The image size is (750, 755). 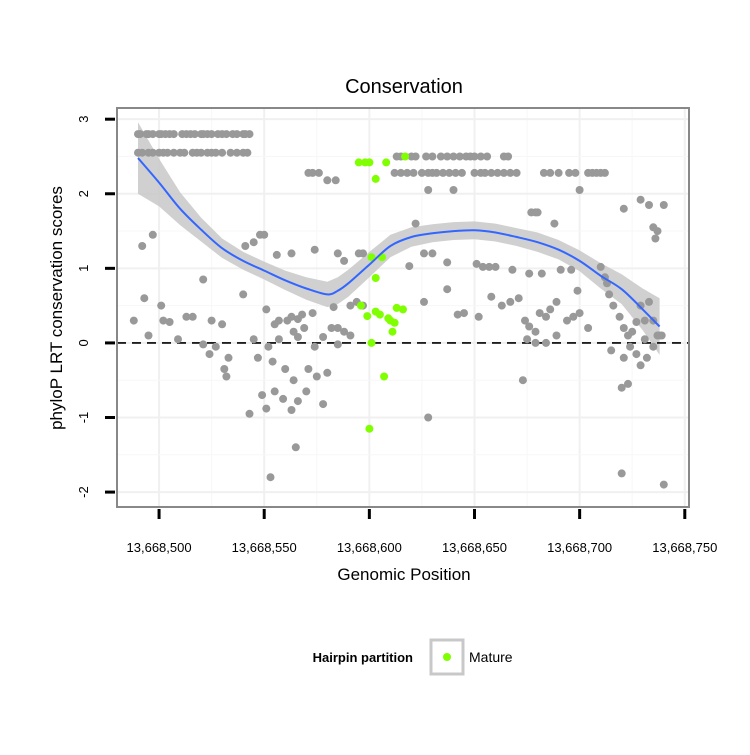 What do you see at coordinates (363, 657) in the screenshot?
I see `legend-title: Hairpin partition` at bounding box center [363, 657].